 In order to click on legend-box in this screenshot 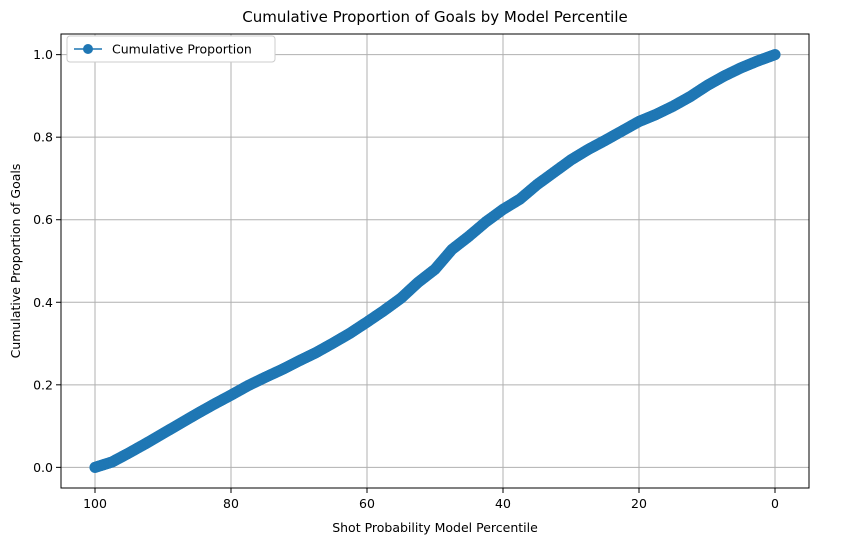, I will do `click(171, 49)`.